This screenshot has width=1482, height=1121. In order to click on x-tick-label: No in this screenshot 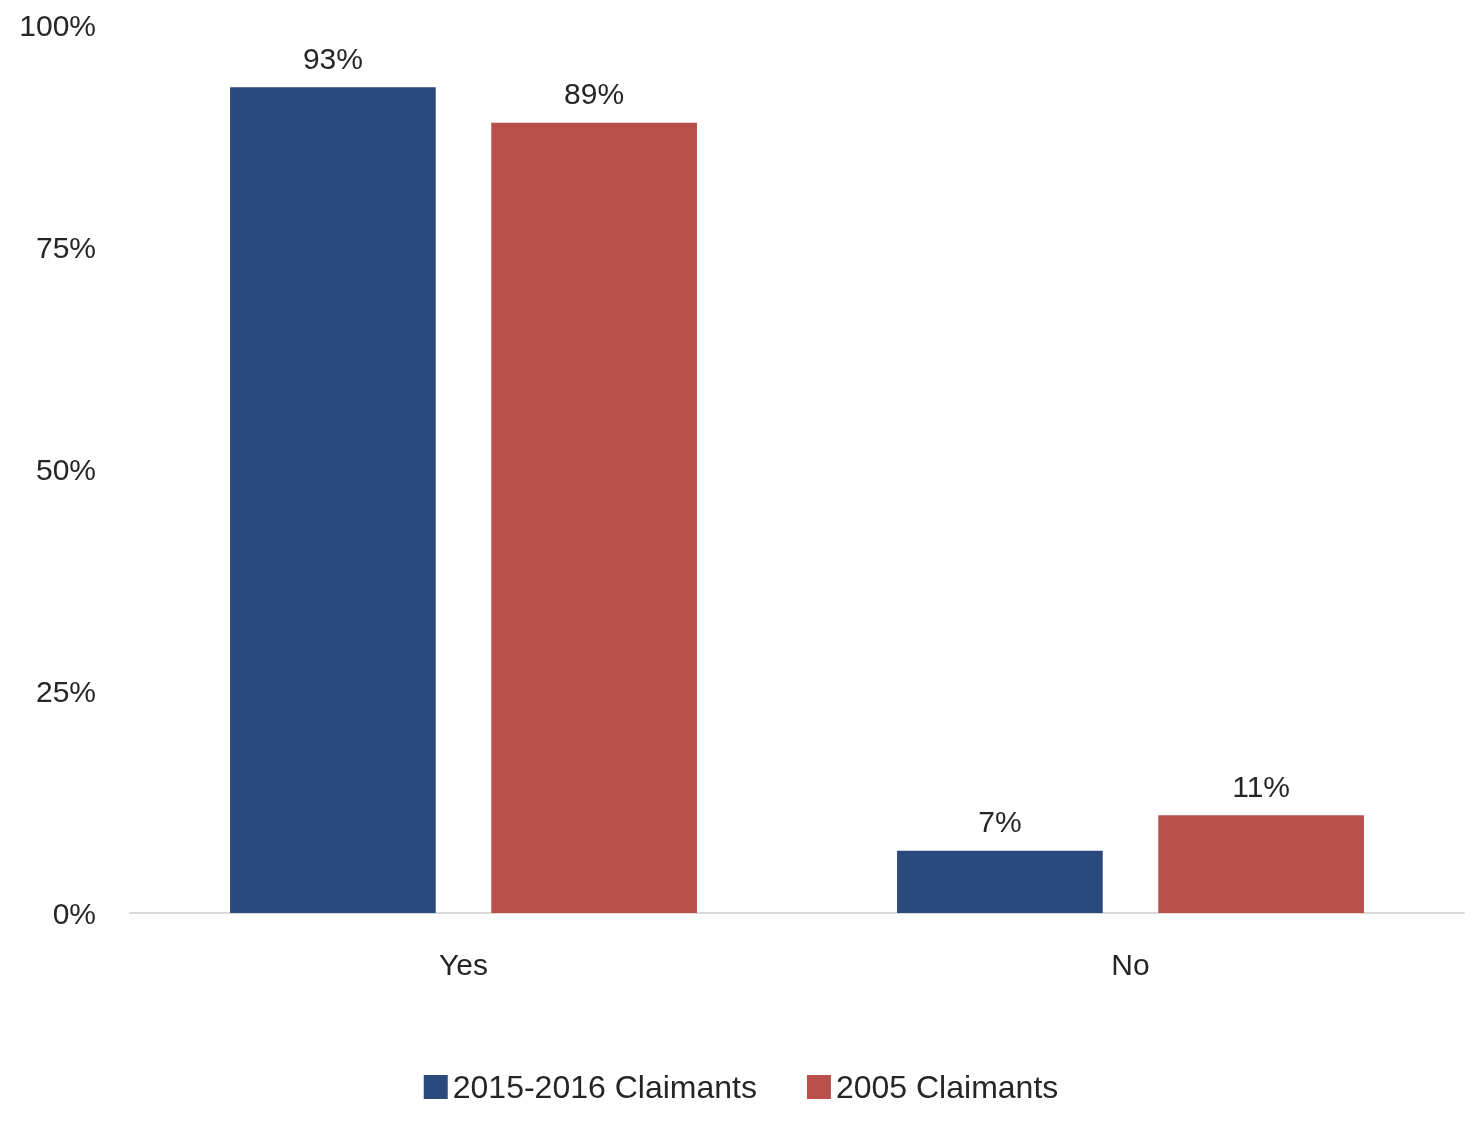, I will do `click(1130, 964)`.